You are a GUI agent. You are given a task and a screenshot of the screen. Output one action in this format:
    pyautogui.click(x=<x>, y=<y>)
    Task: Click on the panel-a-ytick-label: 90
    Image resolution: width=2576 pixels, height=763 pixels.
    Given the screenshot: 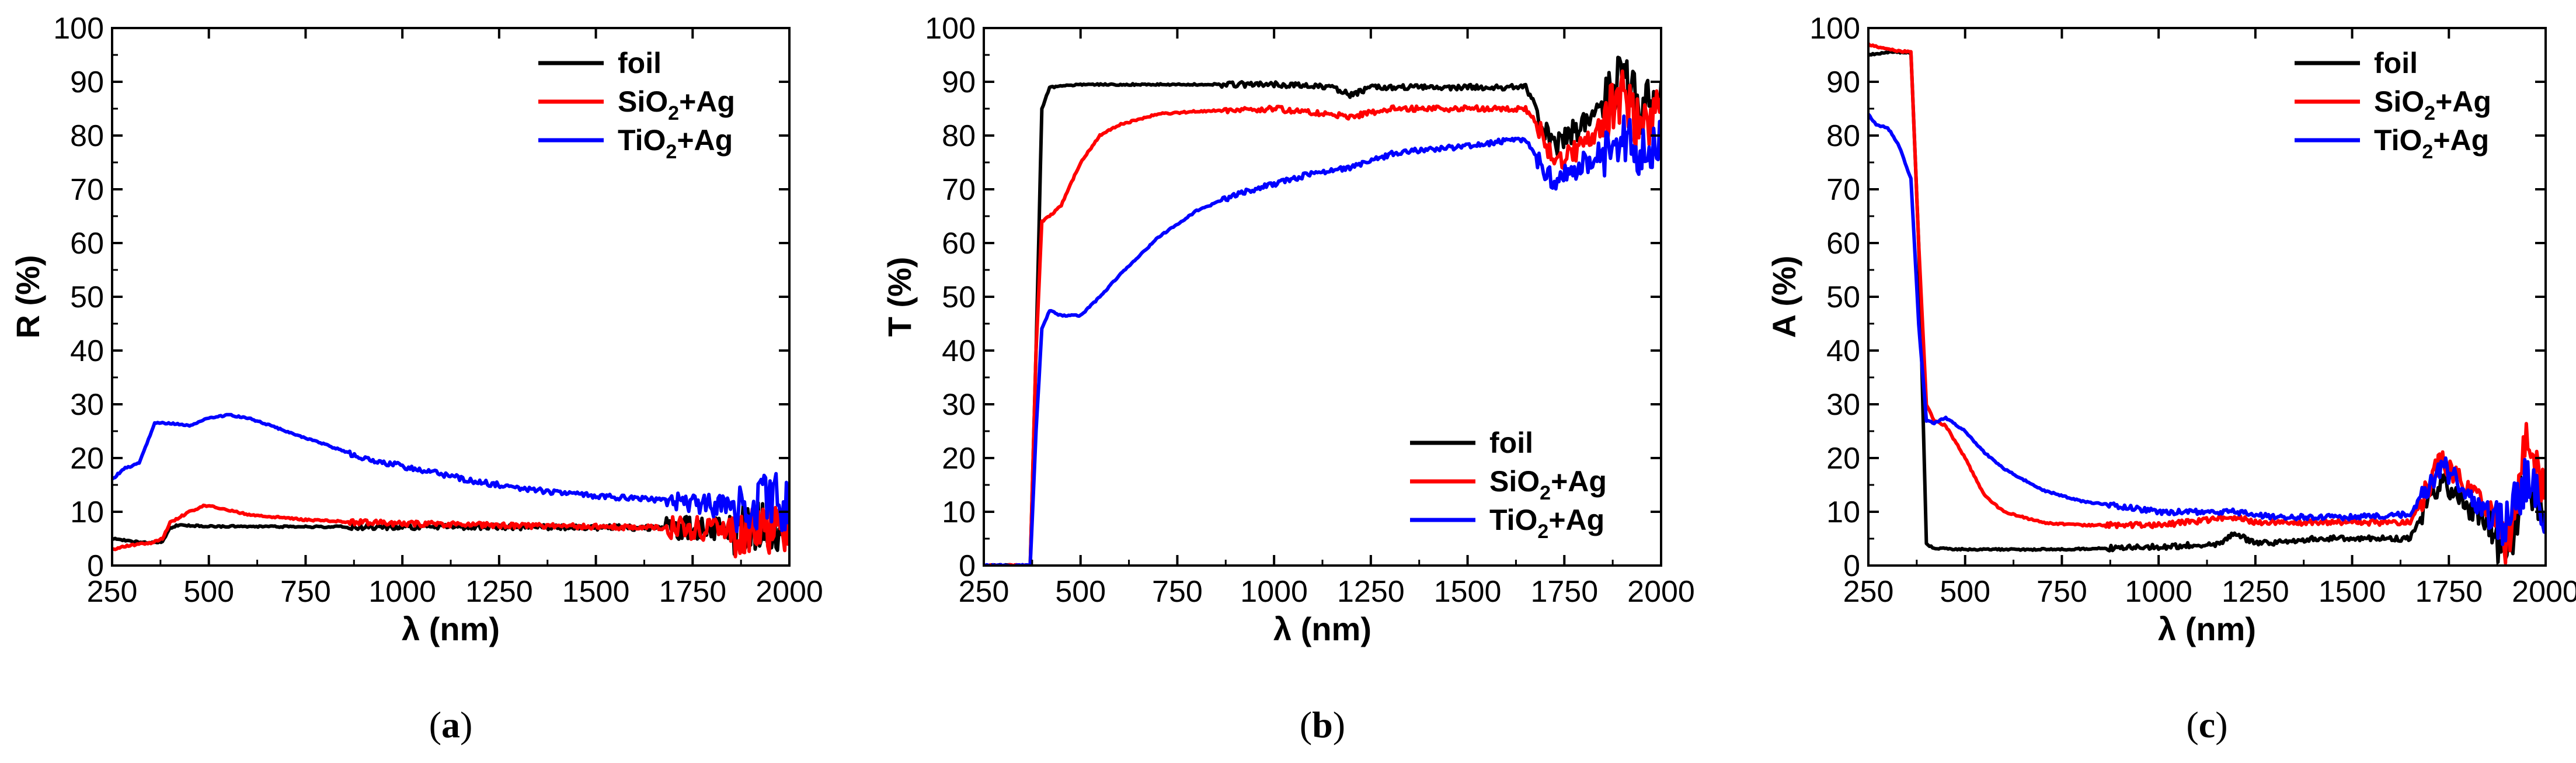 What is the action you would take?
    pyautogui.click(x=87, y=82)
    